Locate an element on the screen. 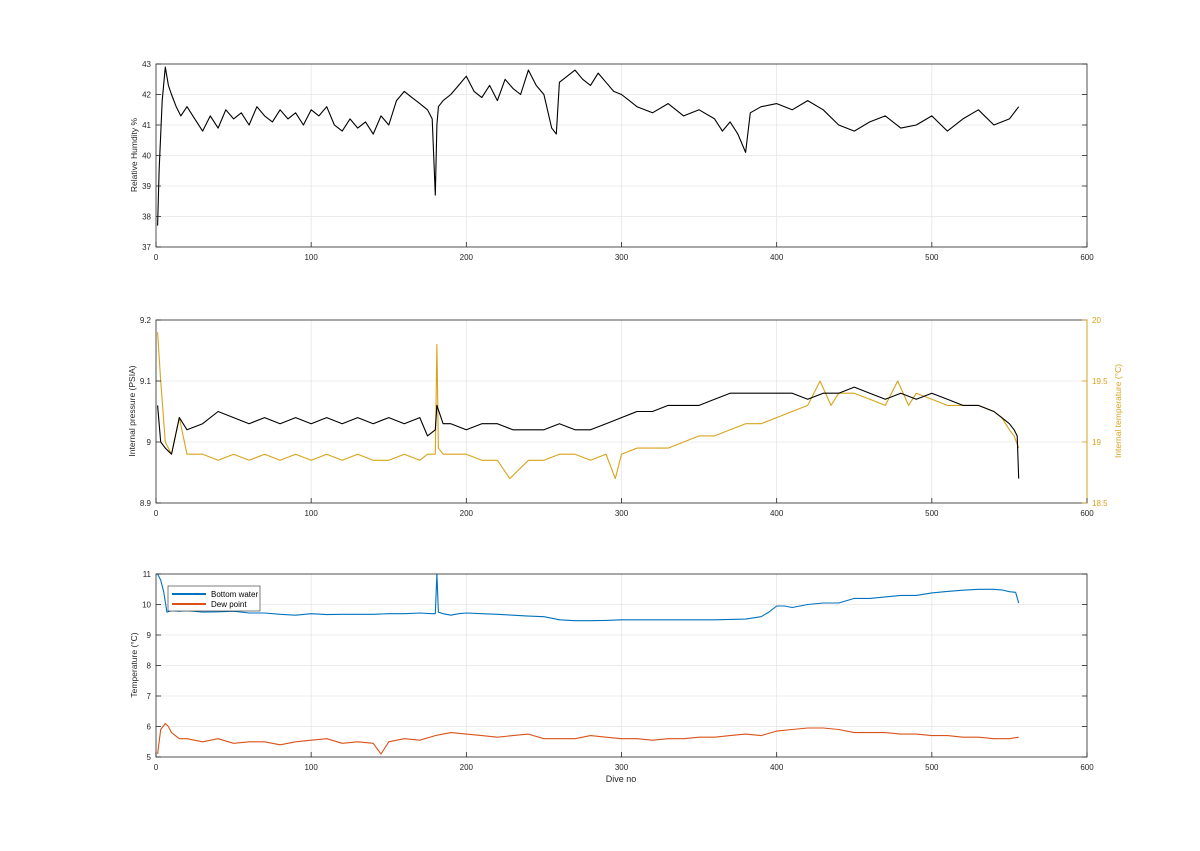 The height and width of the screenshot is (851, 1200). y-axis-label-1: Relative Humdity % is located at coordinates (134, 154).